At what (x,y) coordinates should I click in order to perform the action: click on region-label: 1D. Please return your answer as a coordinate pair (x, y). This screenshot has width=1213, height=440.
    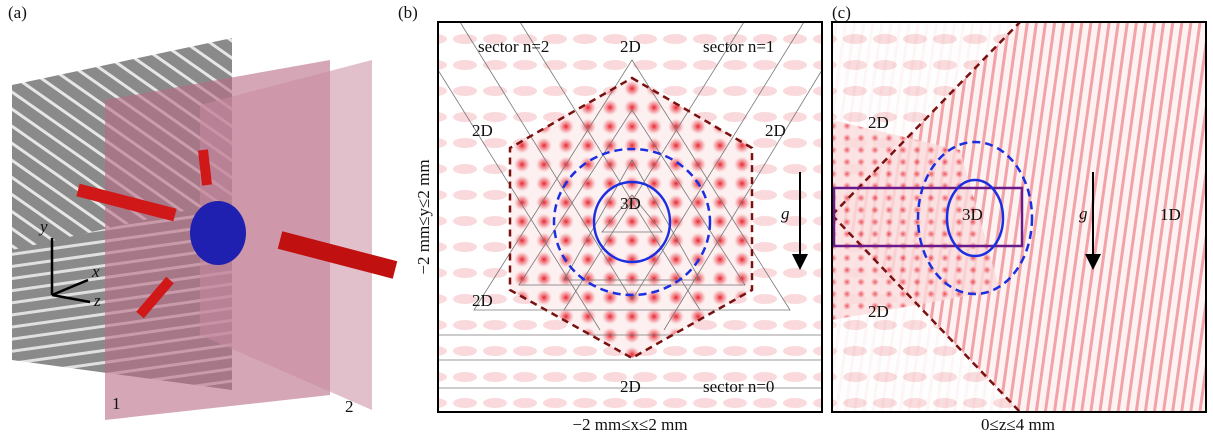
    Looking at the image, I should click on (1170, 214).